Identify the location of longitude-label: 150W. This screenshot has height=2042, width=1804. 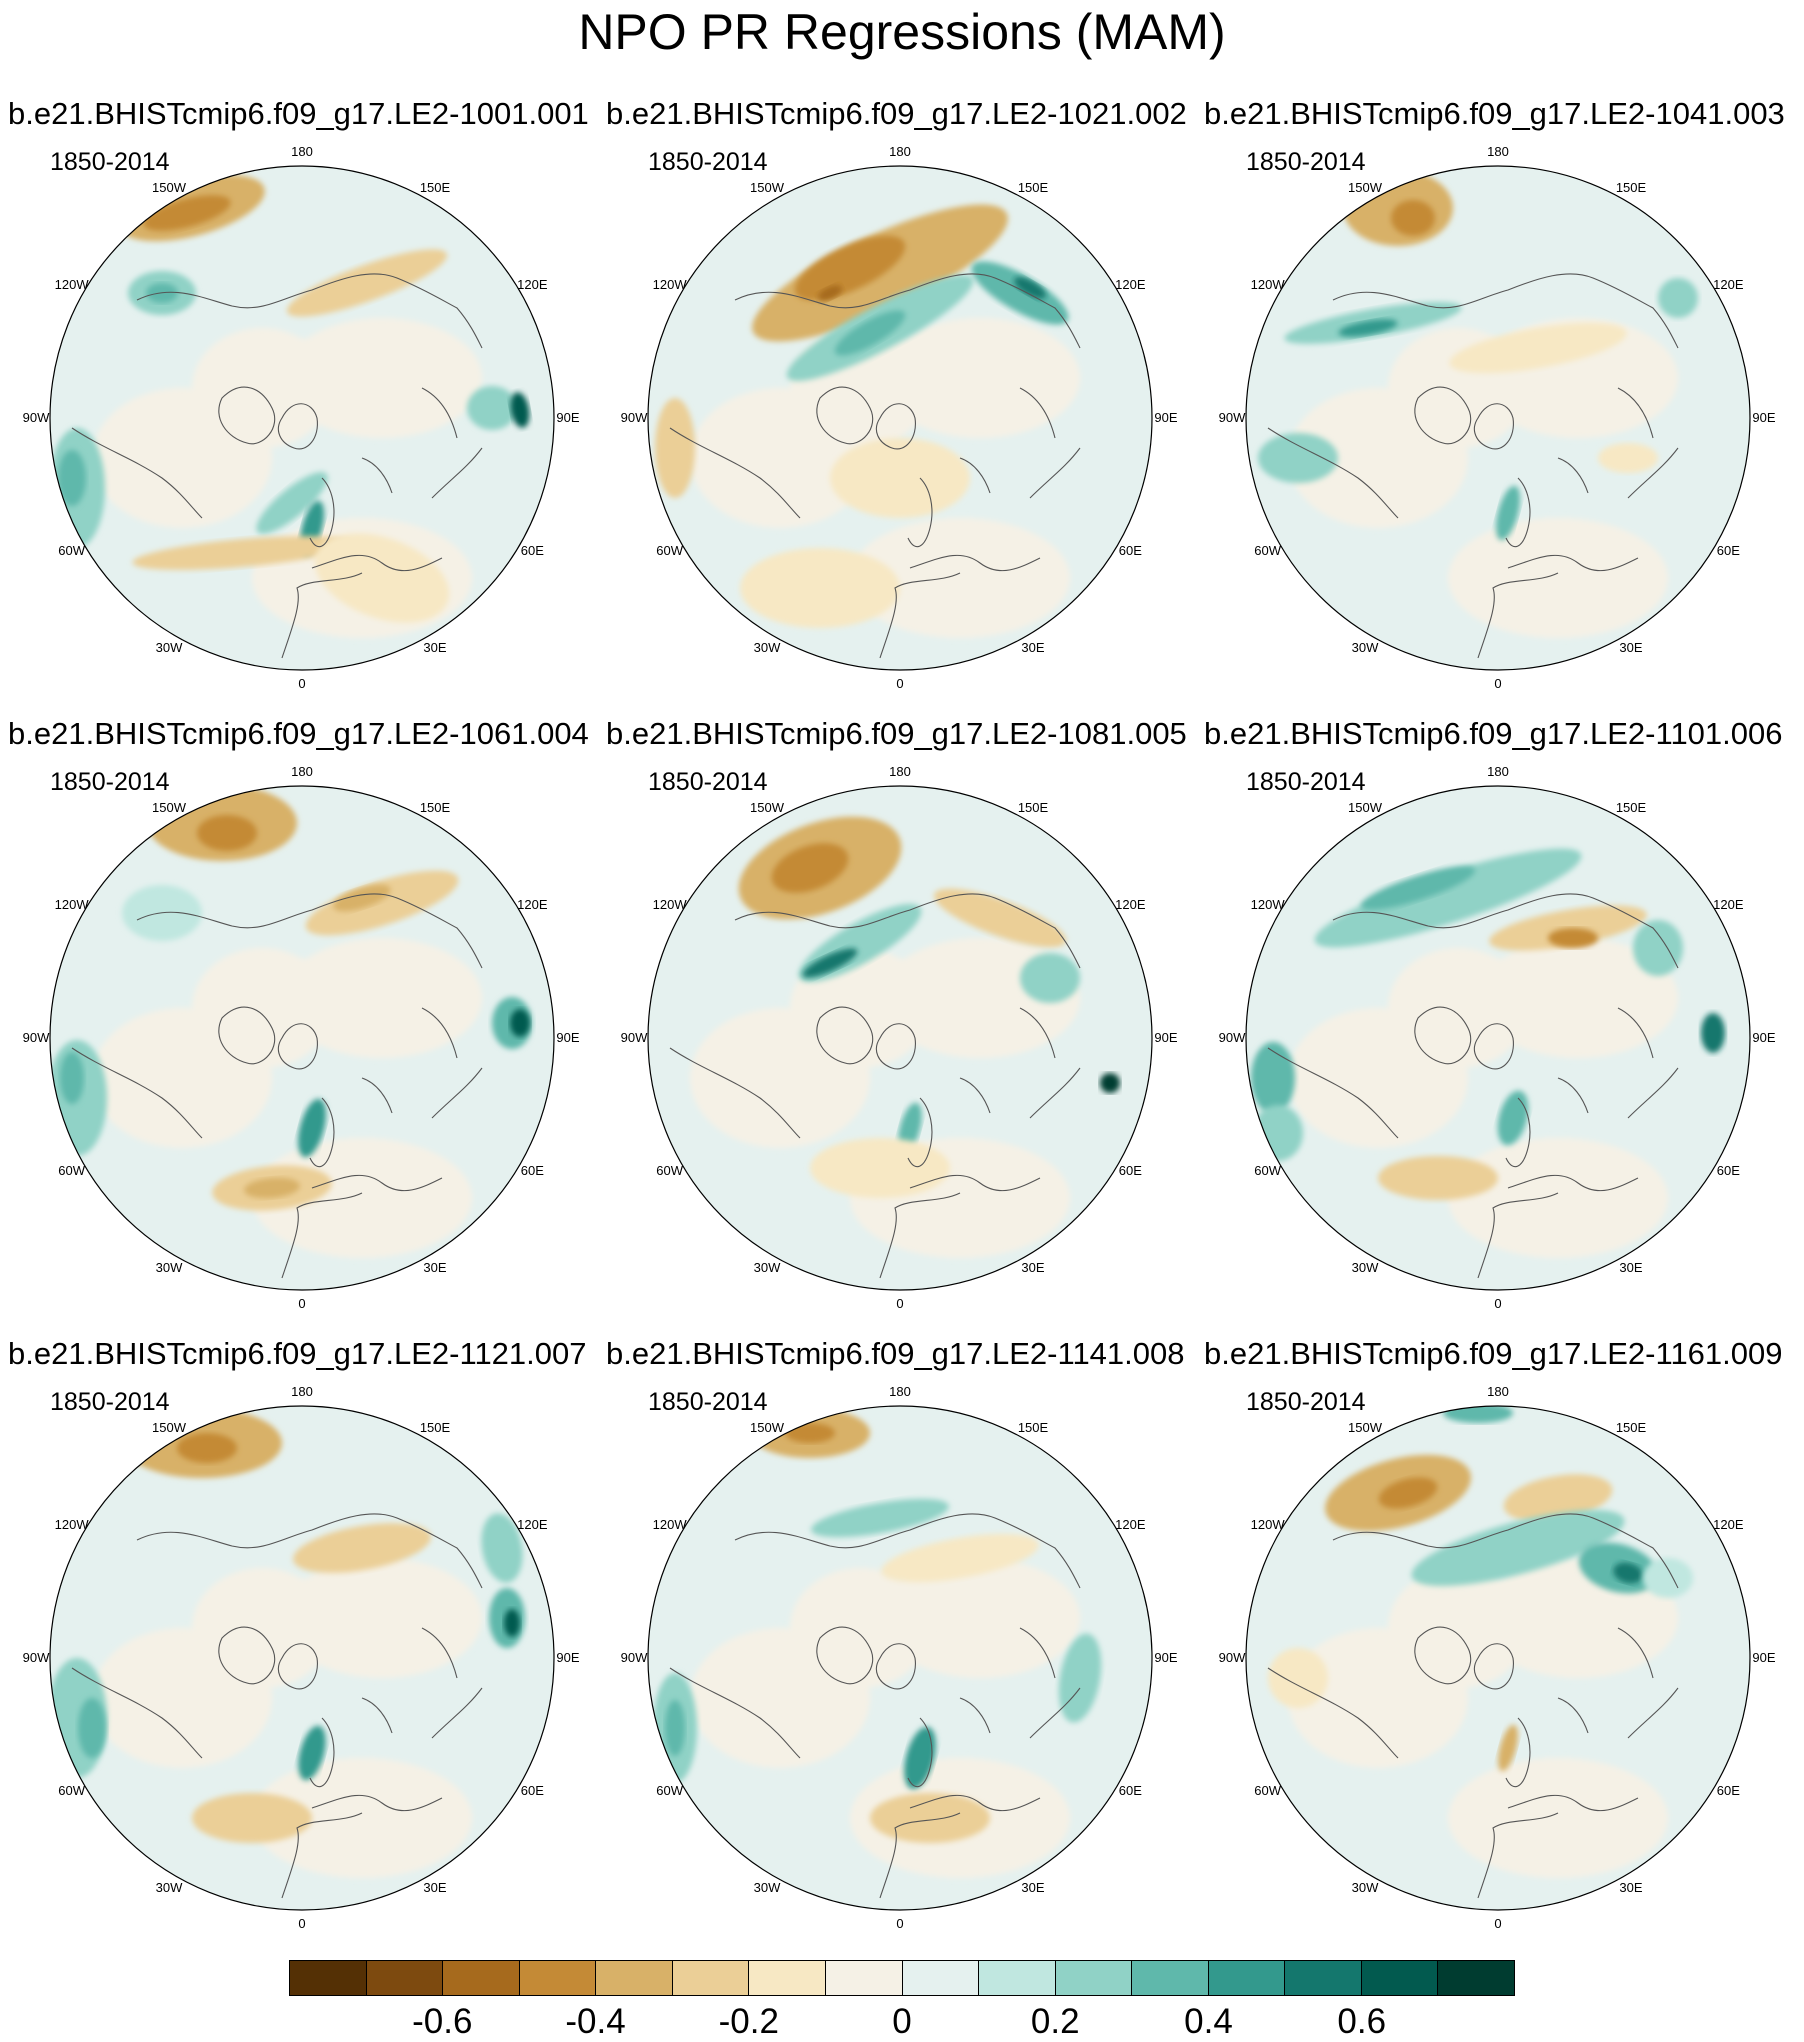
(169, 1427).